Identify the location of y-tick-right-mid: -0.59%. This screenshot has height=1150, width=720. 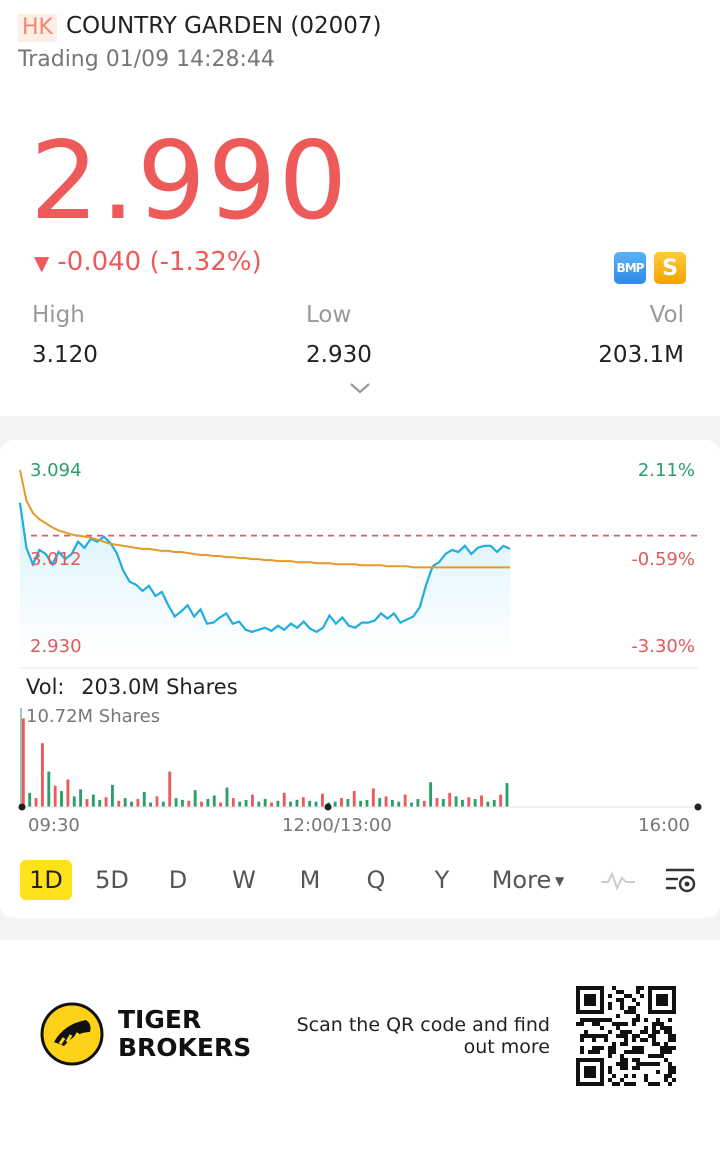
(663, 559).